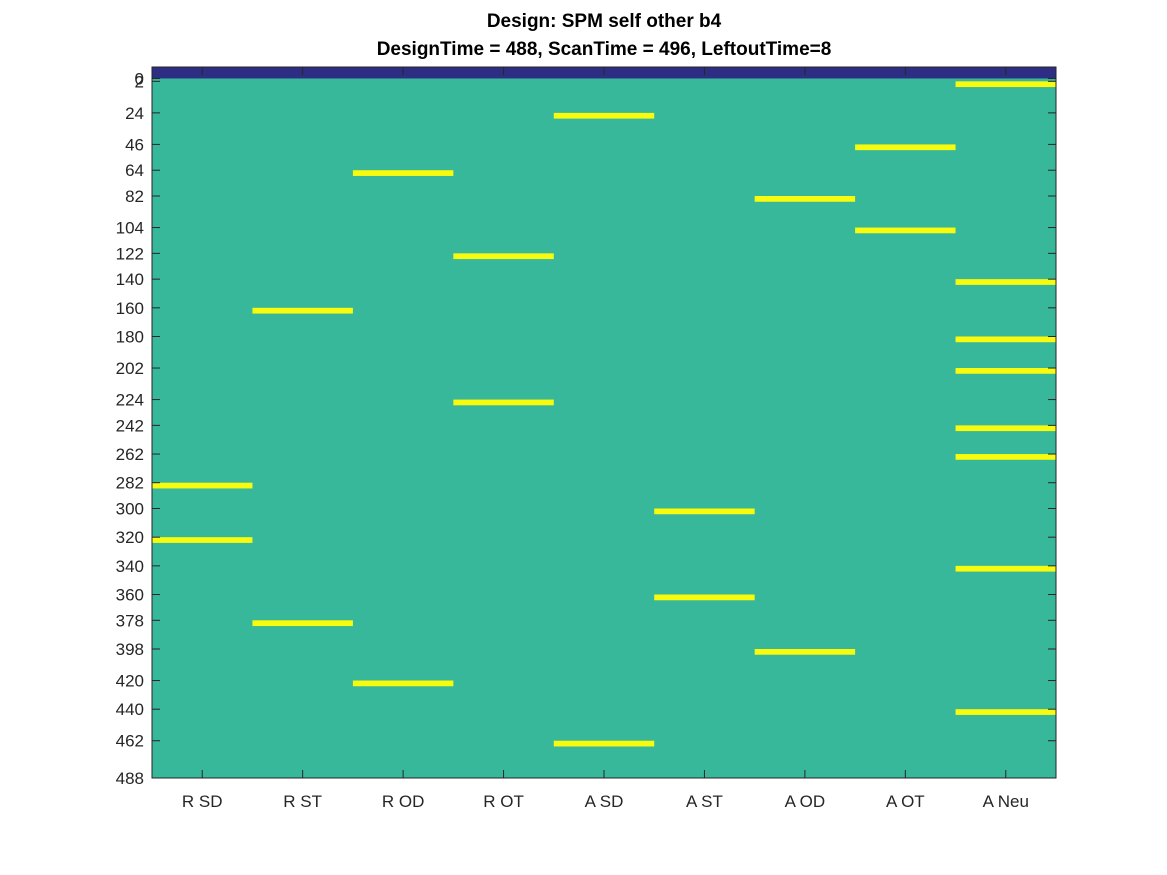 Image resolution: width=1167 pixels, height=875 pixels. What do you see at coordinates (130, 308) in the screenshot?
I see `y-tick-label: 160` at bounding box center [130, 308].